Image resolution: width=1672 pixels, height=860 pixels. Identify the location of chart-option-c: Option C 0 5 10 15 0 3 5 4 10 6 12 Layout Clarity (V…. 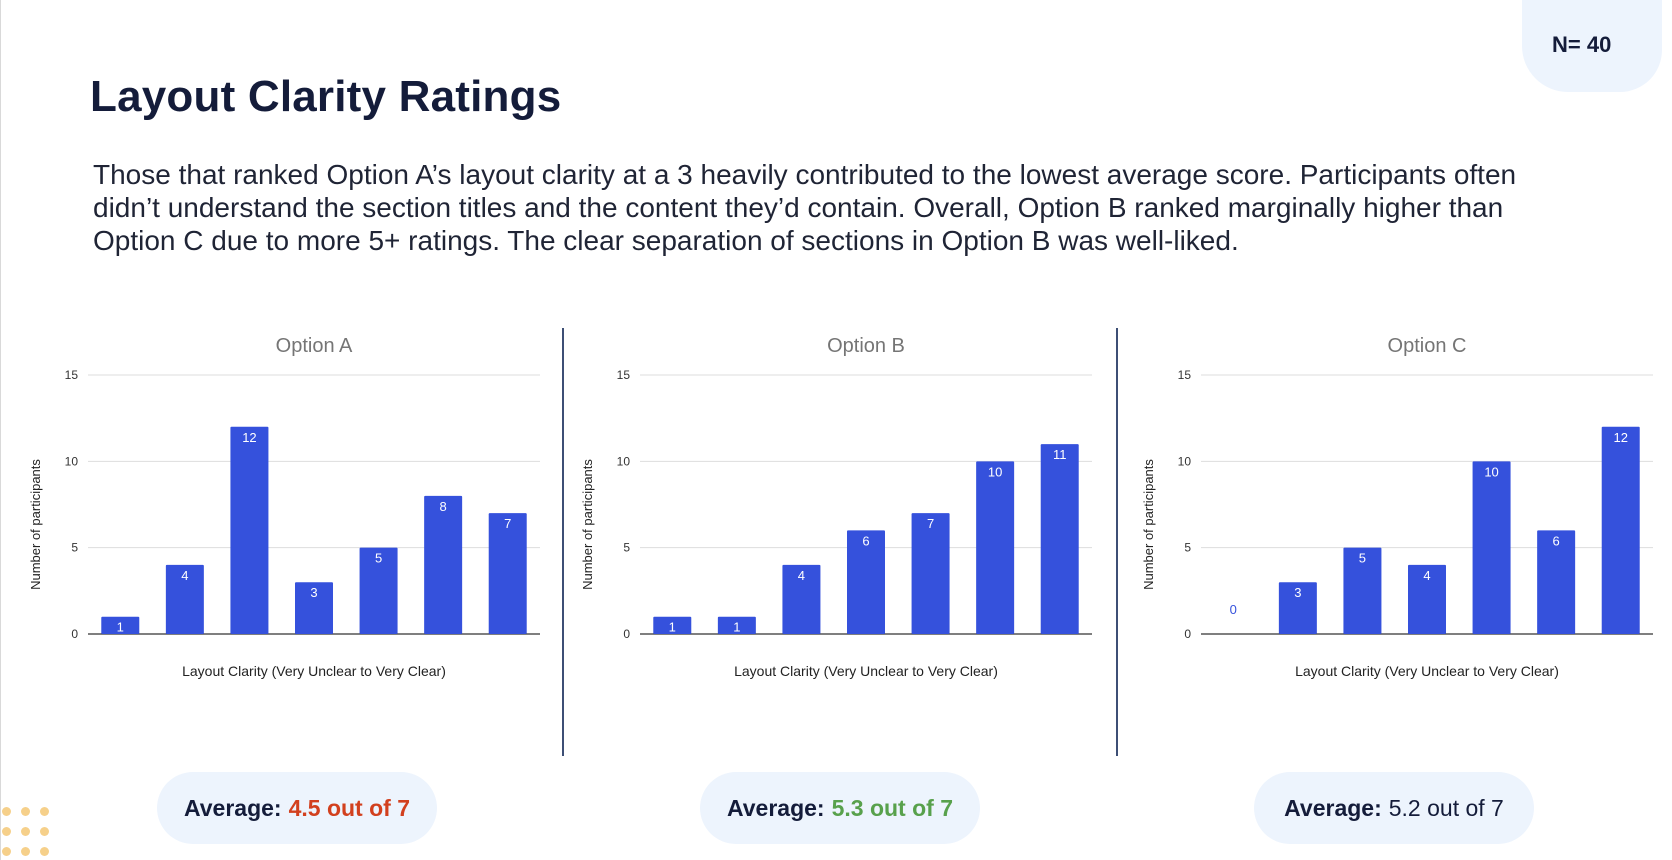
(1402, 530).